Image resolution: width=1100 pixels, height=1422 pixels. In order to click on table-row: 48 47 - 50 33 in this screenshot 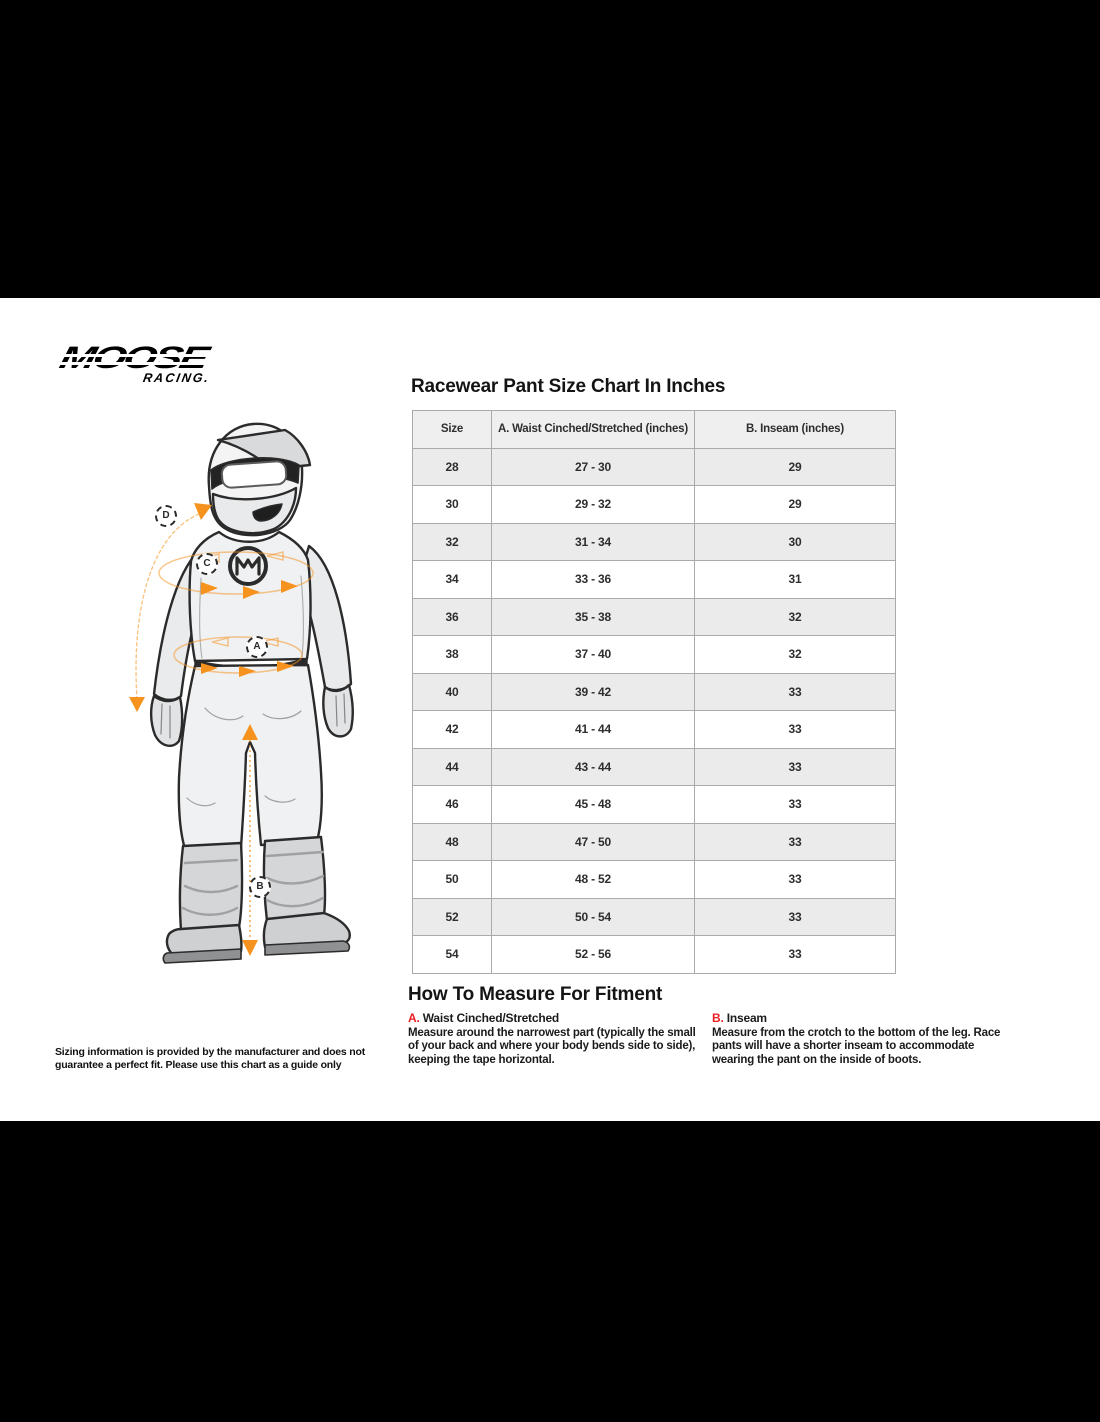, I will do `click(654, 841)`.